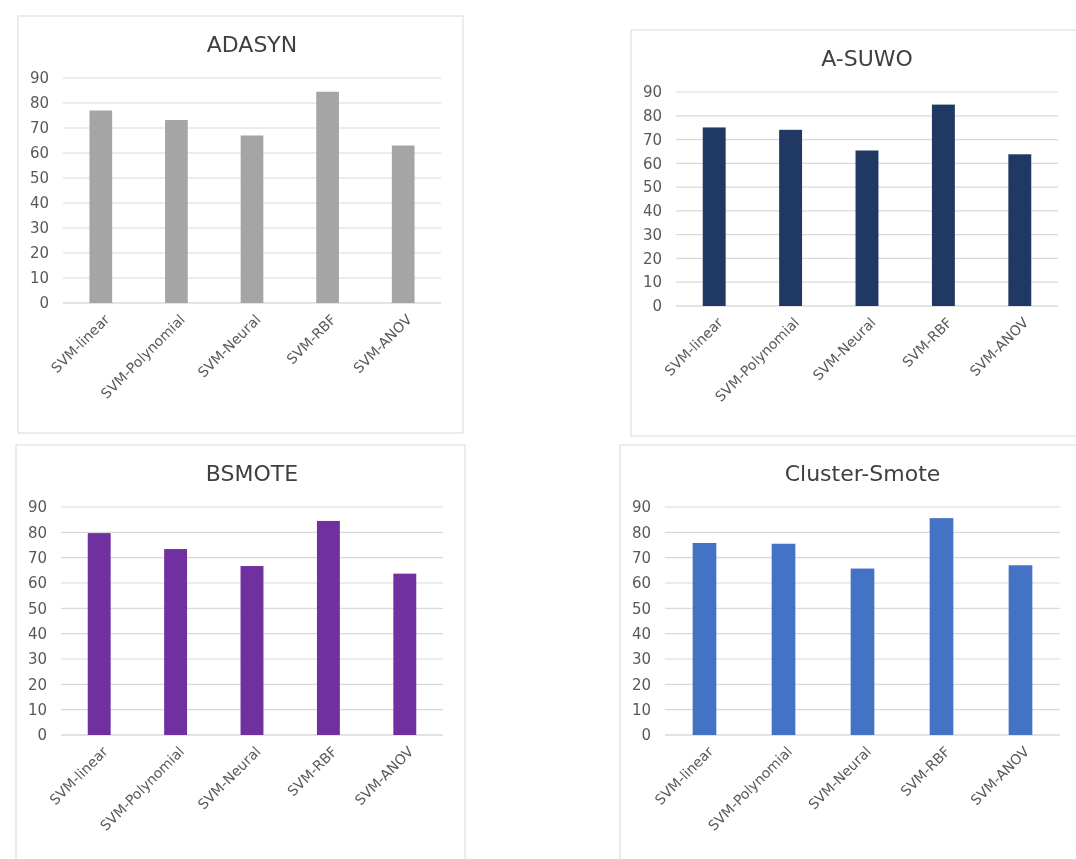  What do you see at coordinates (252, 44) in the screenshot?
I see `chart-title: ADASYN` at bounding box center [252, 44].